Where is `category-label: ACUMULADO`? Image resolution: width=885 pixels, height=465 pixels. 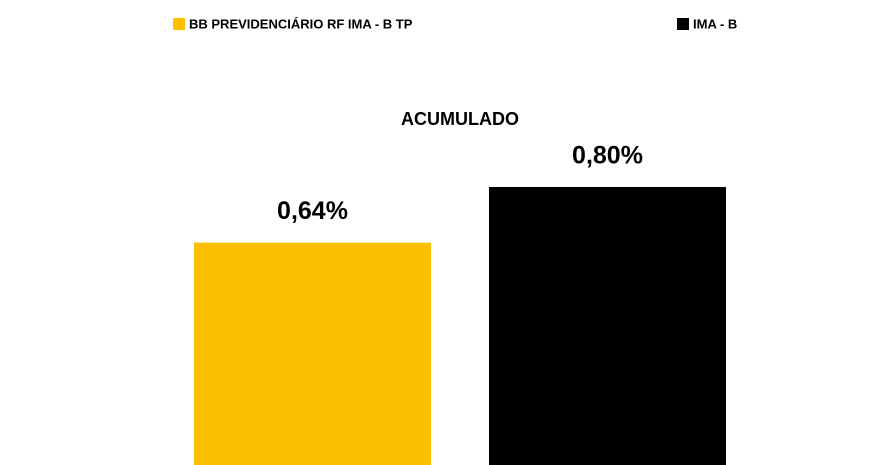
category-label: ACUMULADO is located at coordinates (460, 119).